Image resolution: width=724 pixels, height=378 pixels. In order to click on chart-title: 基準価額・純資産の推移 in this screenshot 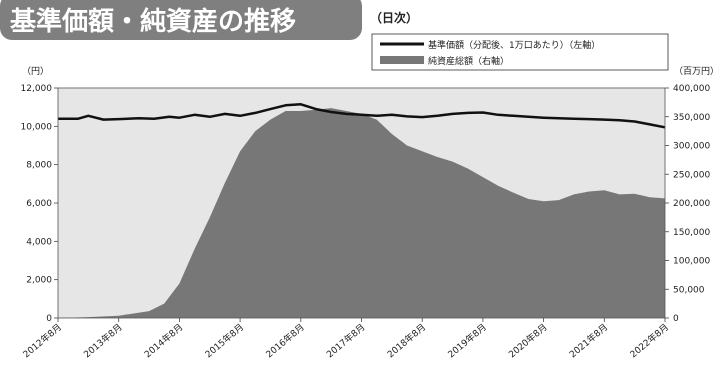, I will do `click(153, 21)`.